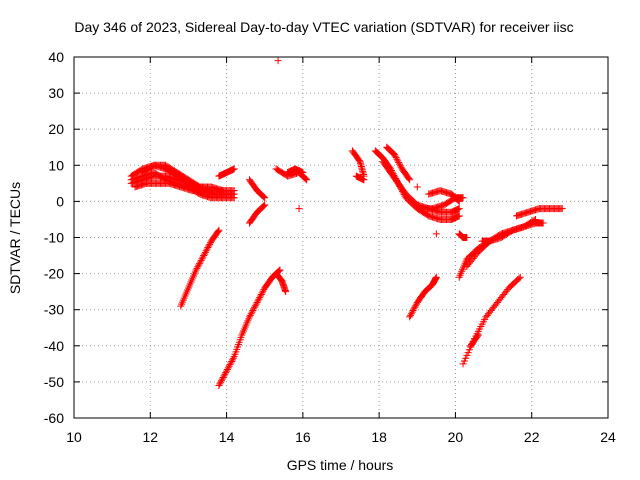 Image resolution: width=640 pixels, height=480 pixels. What do you see at coordinates (54, 382) in the screenshot?
I see `y-tick-label: -50` at bounding box center [54, 382].